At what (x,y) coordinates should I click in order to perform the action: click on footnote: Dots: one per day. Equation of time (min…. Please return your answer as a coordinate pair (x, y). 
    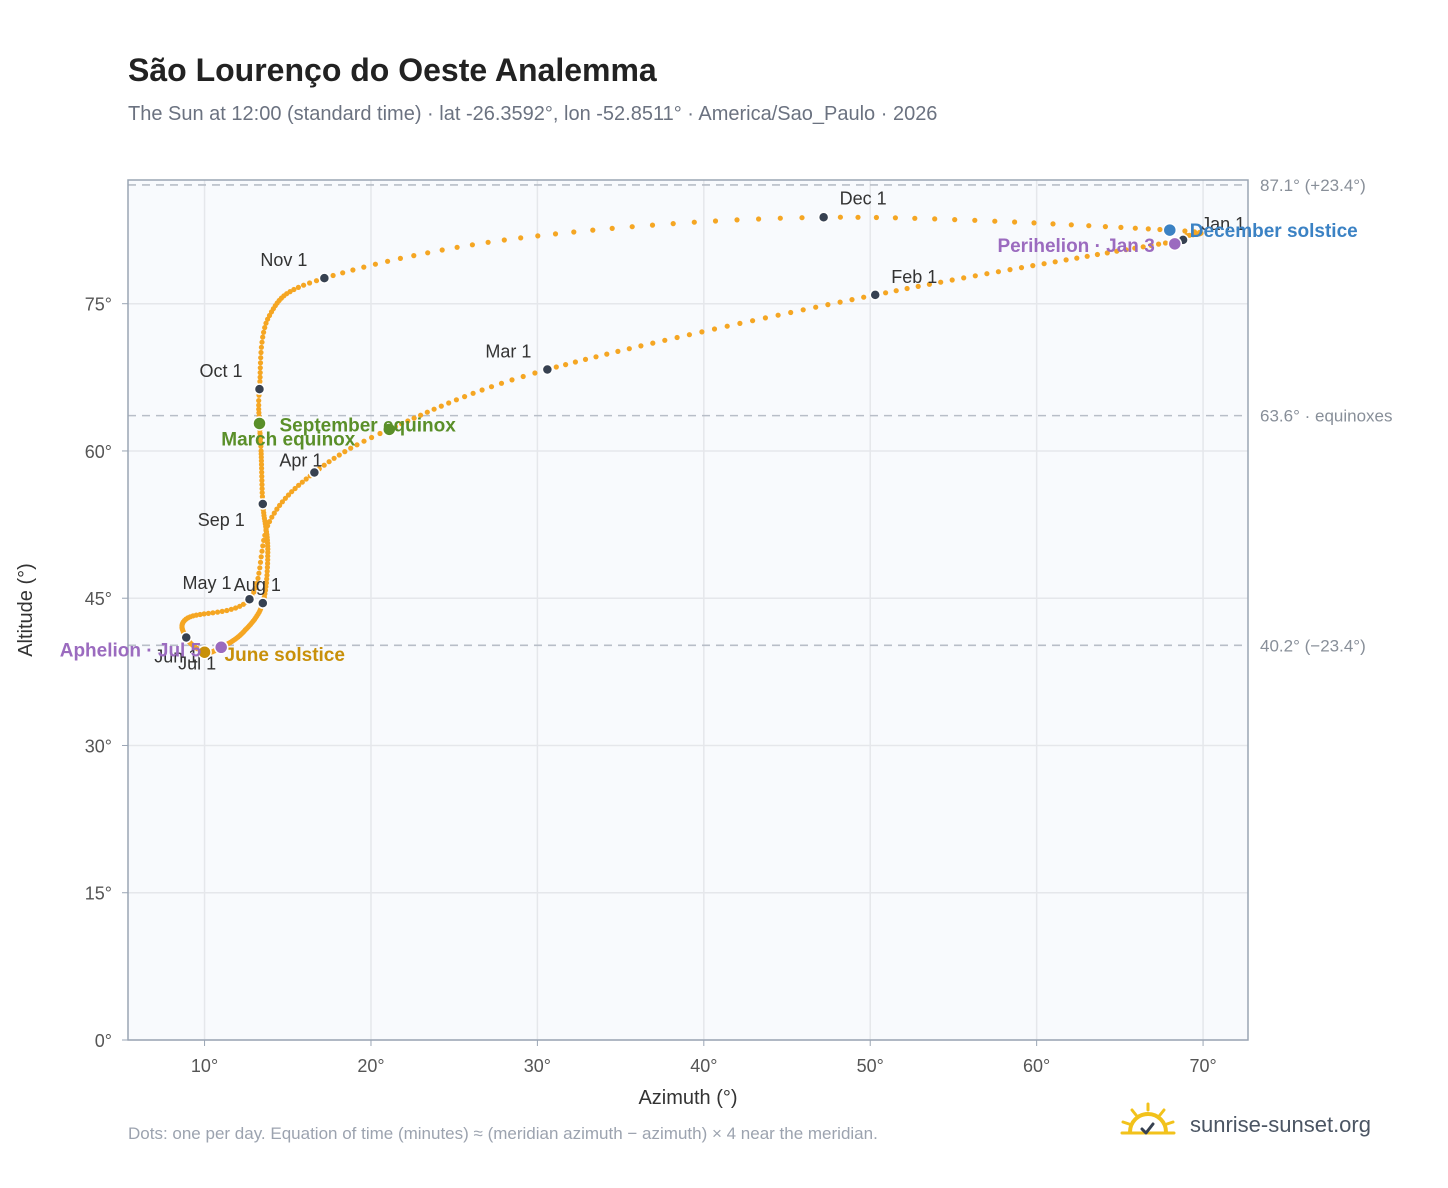
    Looking at the image, I should click on (503, 1133).